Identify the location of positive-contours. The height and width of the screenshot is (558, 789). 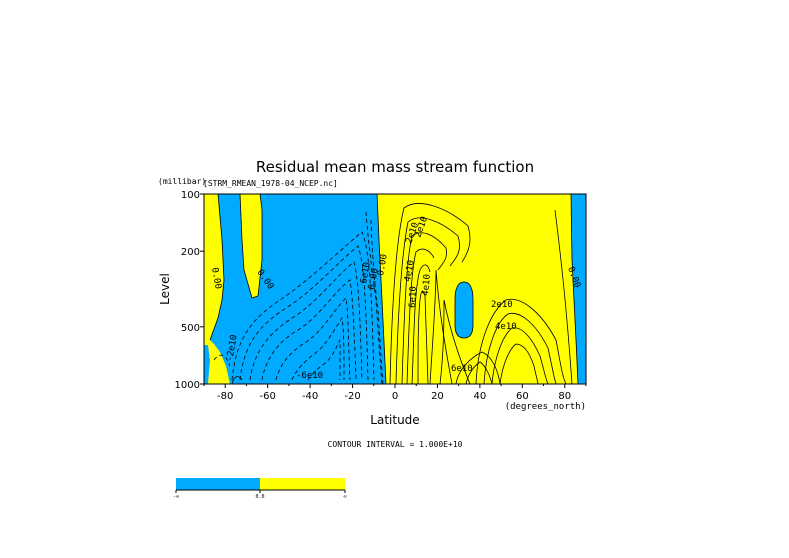
(402, 293).